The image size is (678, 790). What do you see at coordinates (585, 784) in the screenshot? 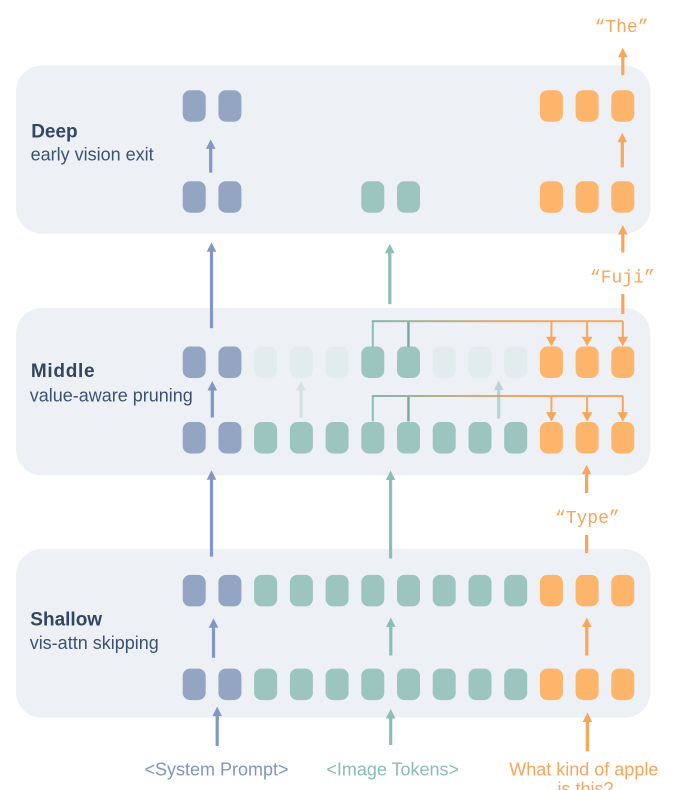
I see `svg-text: is this?` at bounding box center [585, 784].